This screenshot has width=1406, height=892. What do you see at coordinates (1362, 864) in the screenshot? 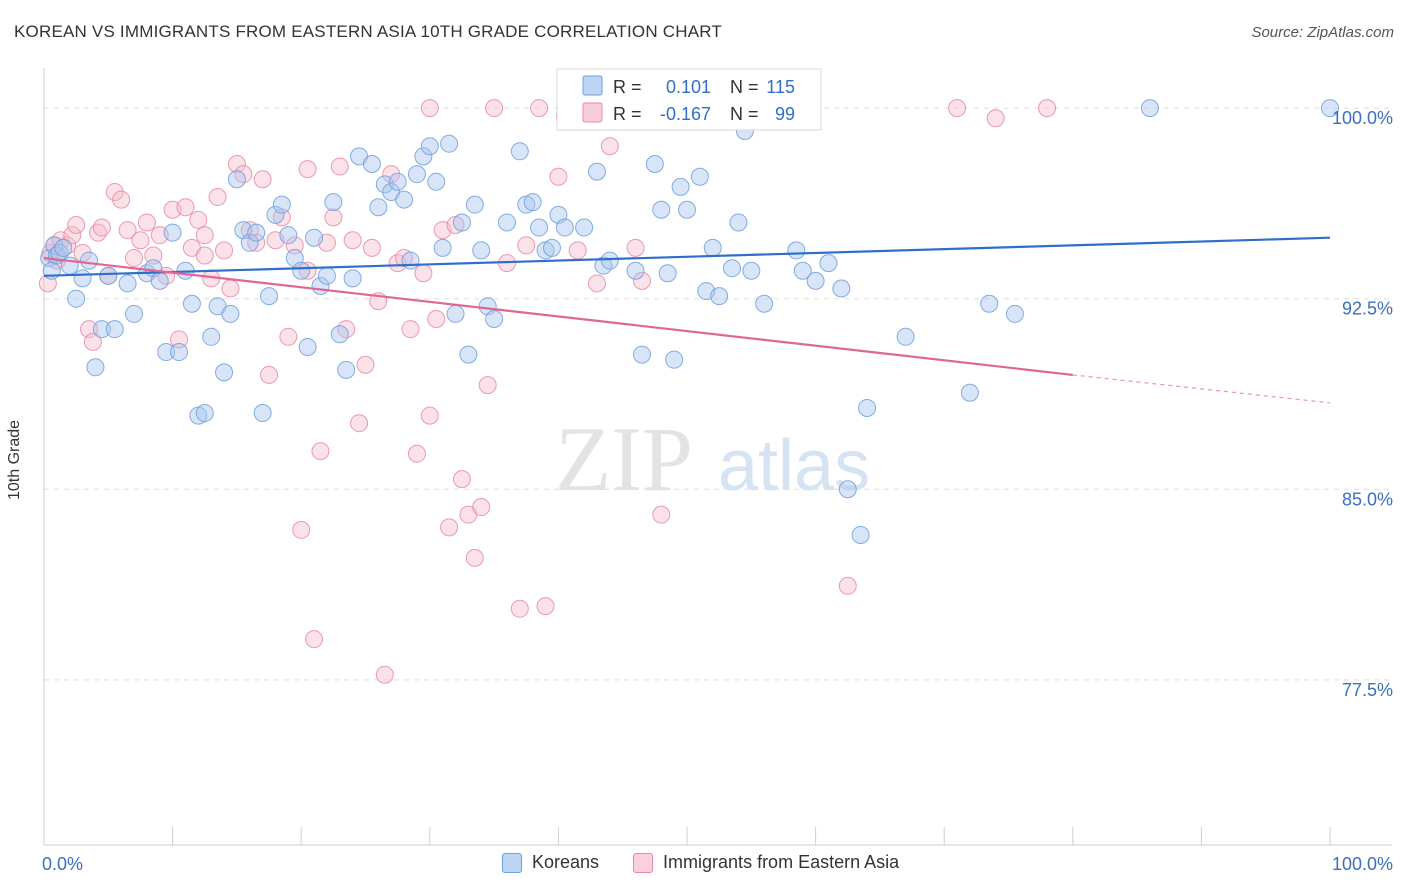
I see `x-tick-label-1: 100.0%` at bounding box center [1362, 864].